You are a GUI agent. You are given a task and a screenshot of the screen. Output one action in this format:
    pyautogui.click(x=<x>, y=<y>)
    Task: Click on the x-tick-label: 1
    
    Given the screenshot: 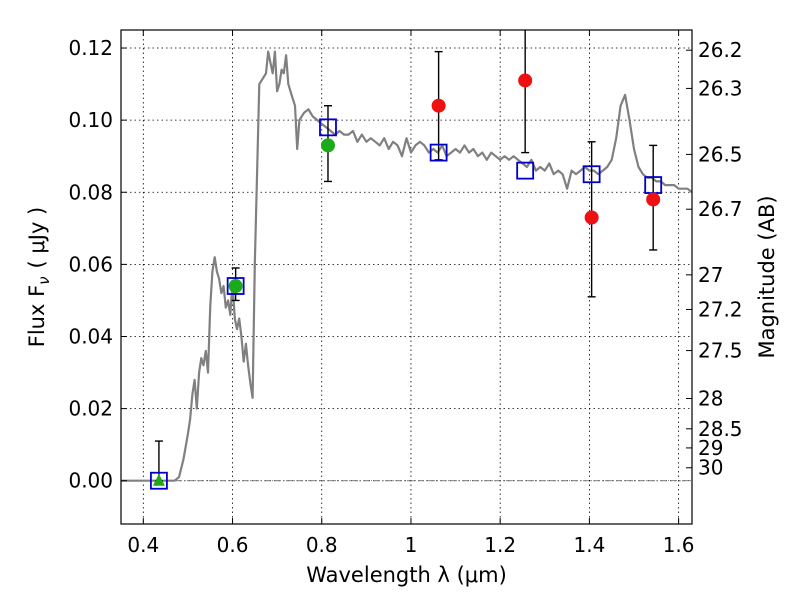 What is the action you would take?
    pyautogui.click(x=411, y=545)
    